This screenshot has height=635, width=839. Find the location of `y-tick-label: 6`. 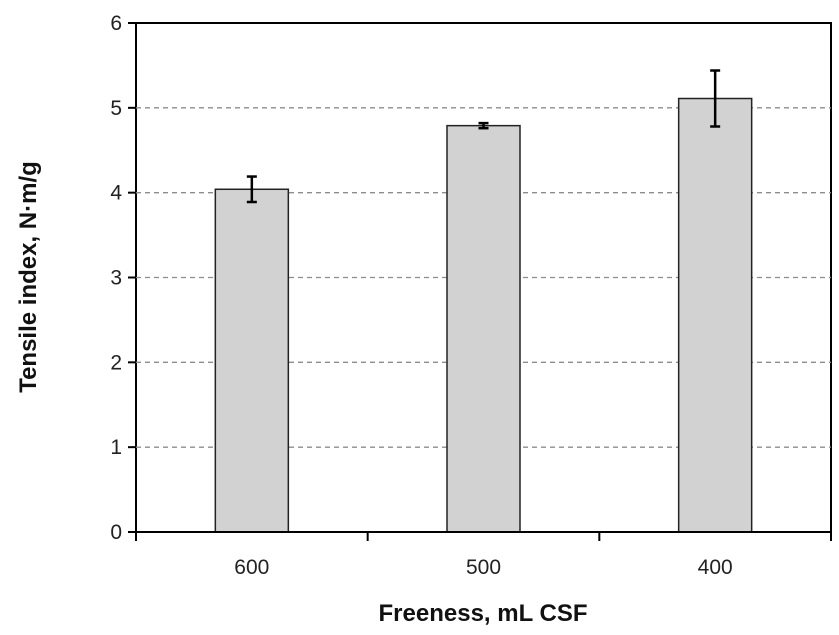

y-tick-label: 6 is located at coordinates (116, 23).